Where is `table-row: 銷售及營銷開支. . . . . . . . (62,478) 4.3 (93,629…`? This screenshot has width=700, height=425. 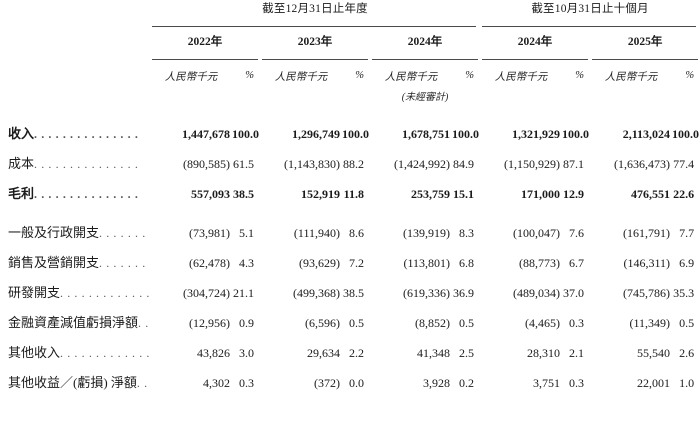 table-row: 銷售及營銷開支. . . . . . . . (62,478) 4.3 (93,629… is located at coordinates (350, 261).